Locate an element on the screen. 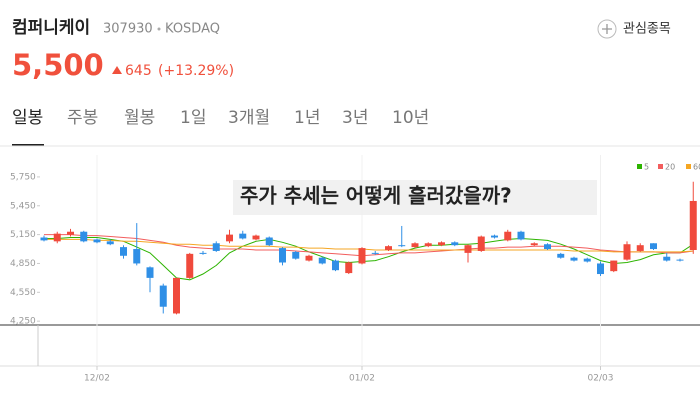 The width and height of the screenshot is (700, 400). y-tick-label: 4,850 is located at coordinates (23, 264).